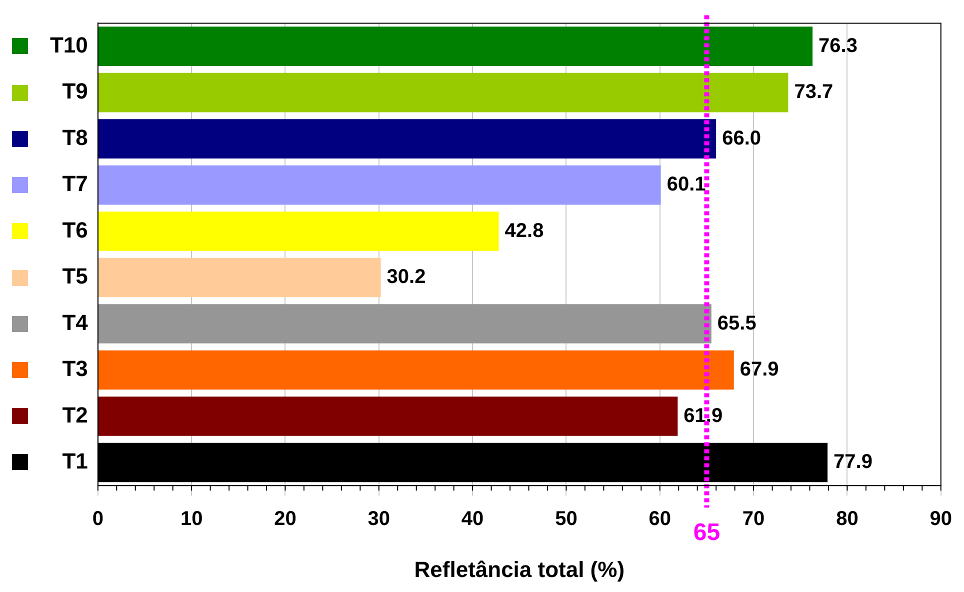 This screenshot has width=964, height=592. I want to click on x-tick-label: 60, so click(660, 519).